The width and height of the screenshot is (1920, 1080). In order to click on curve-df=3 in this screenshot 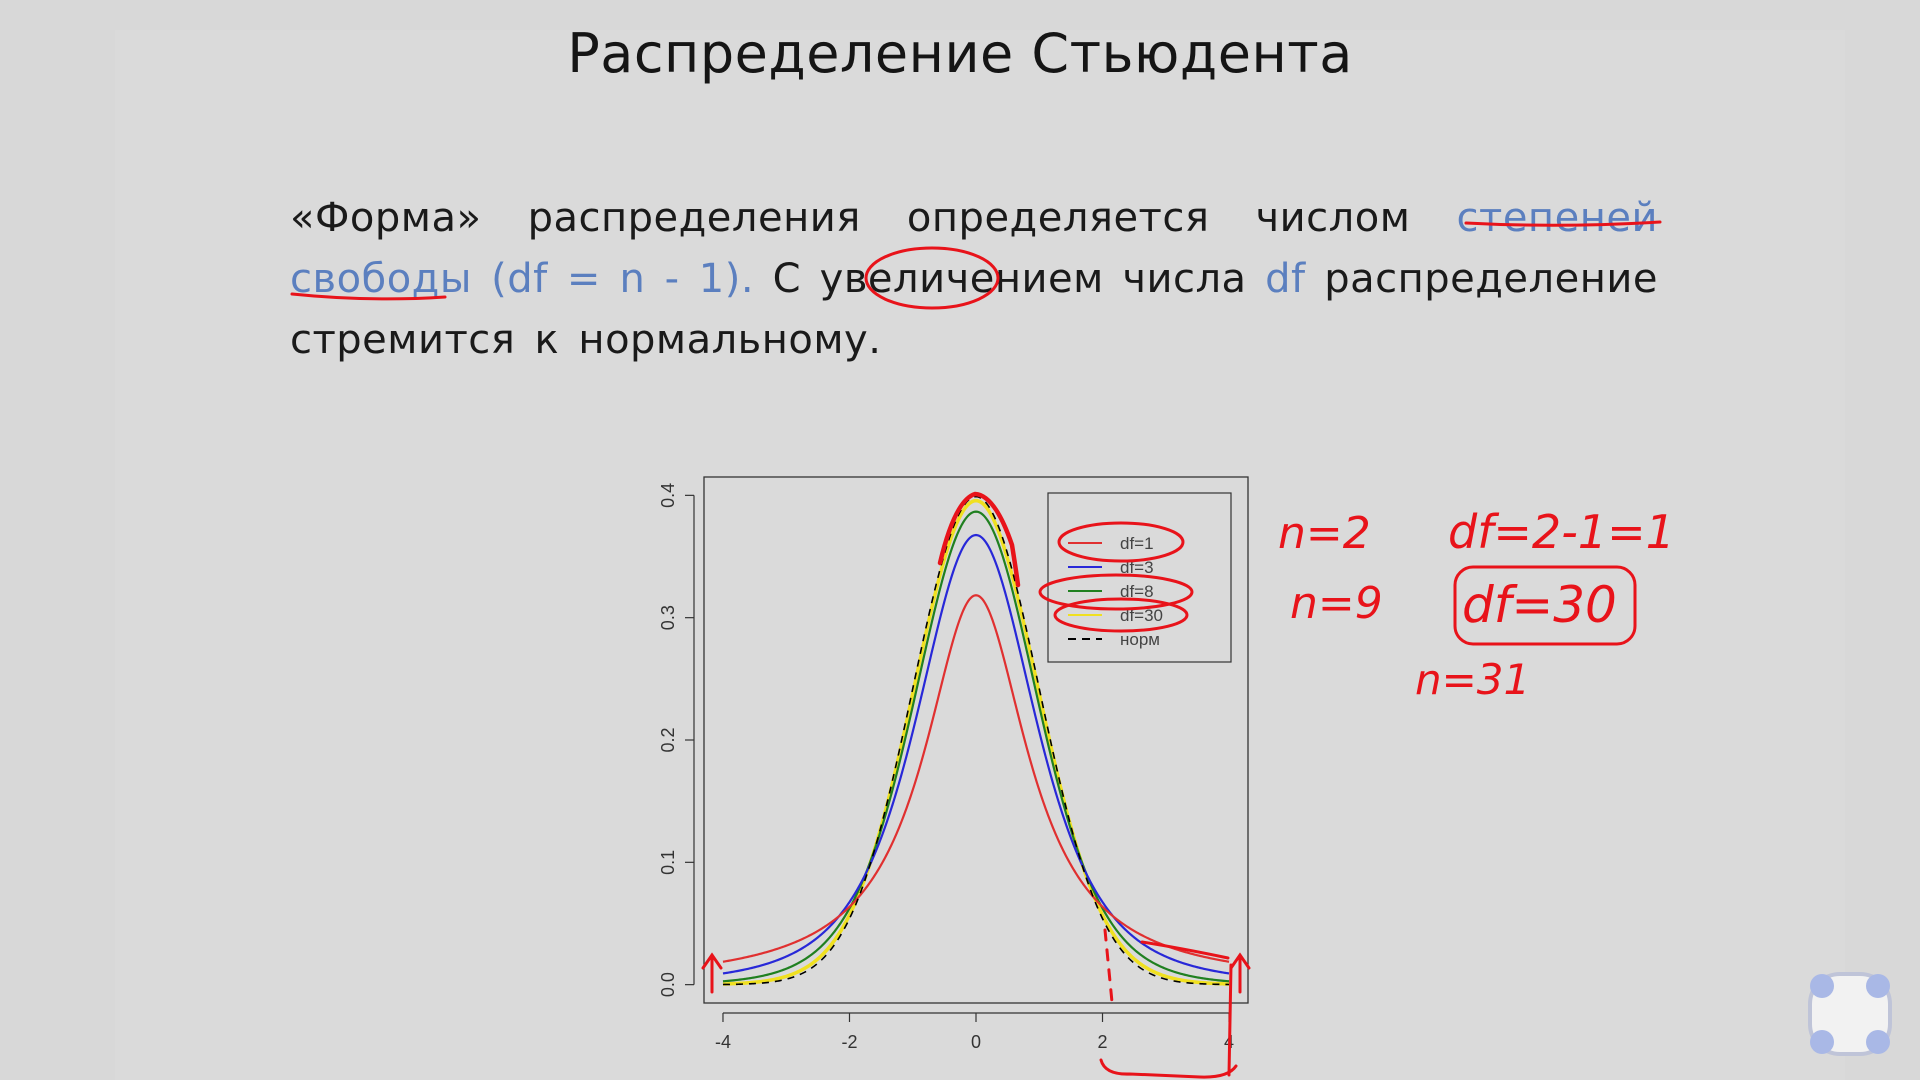, I will do `click(976, 754)`.